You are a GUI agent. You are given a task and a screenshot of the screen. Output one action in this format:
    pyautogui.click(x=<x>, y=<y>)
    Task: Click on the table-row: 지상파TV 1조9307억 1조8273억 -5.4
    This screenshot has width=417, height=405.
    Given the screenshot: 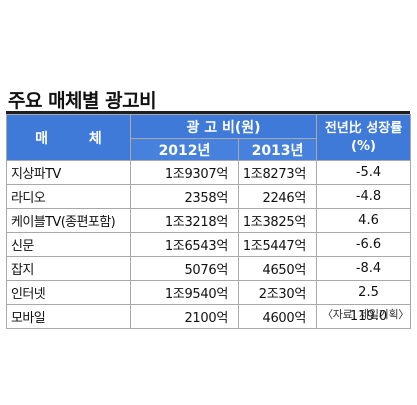 What is the action you would take?
    pyautogui.click(x=209, y=172)
    